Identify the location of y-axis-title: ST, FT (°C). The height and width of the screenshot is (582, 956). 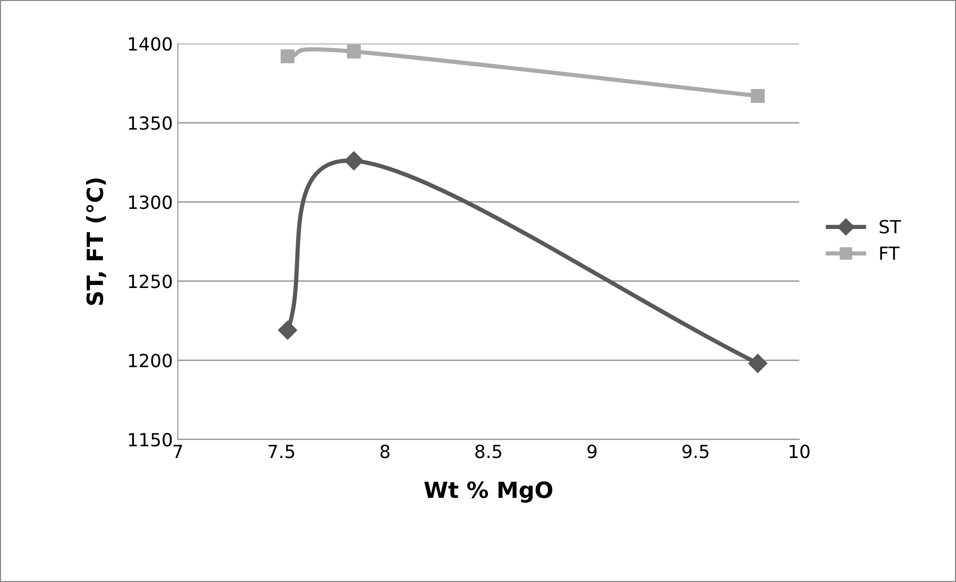
(96, 241).